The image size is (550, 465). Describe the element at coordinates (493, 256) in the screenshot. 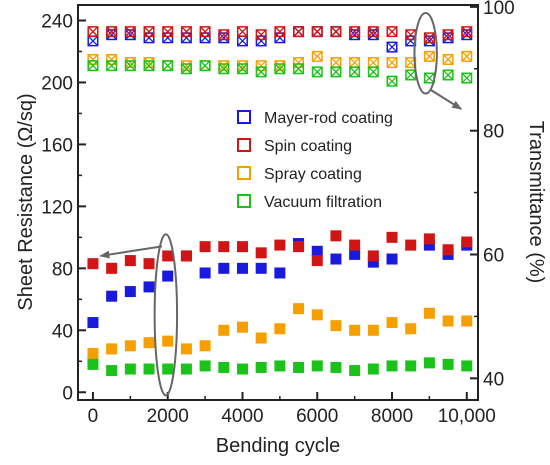

I see `y-right-tick-label: 60` at that location.